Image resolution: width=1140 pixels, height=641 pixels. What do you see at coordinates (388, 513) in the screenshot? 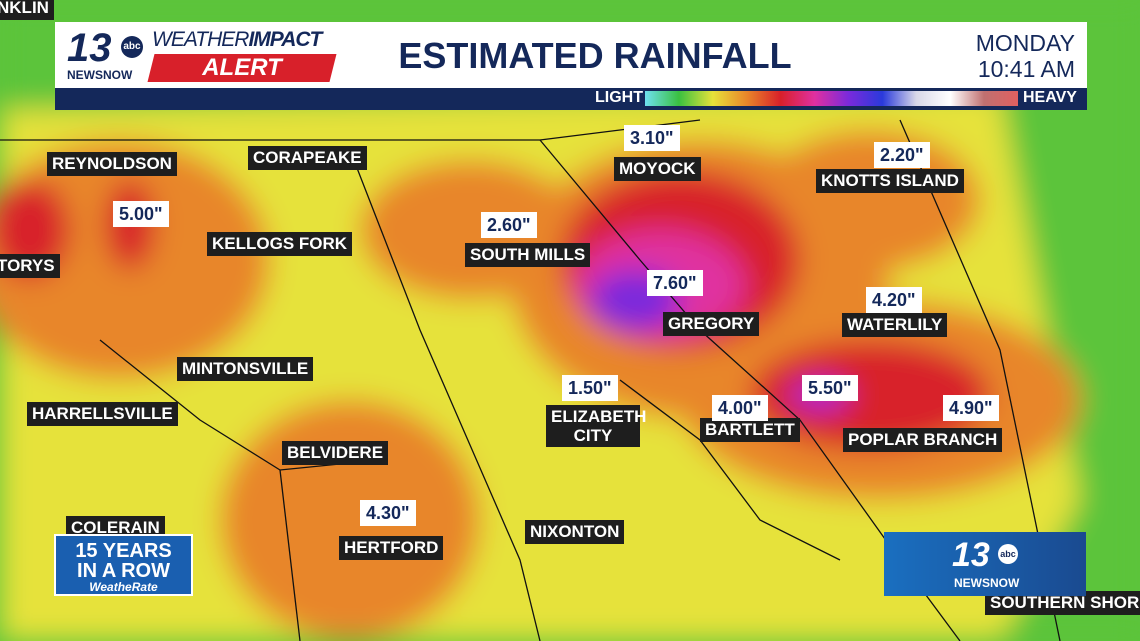
I see `rainfall-total: 4.30"` at bounding box center [388, 513].